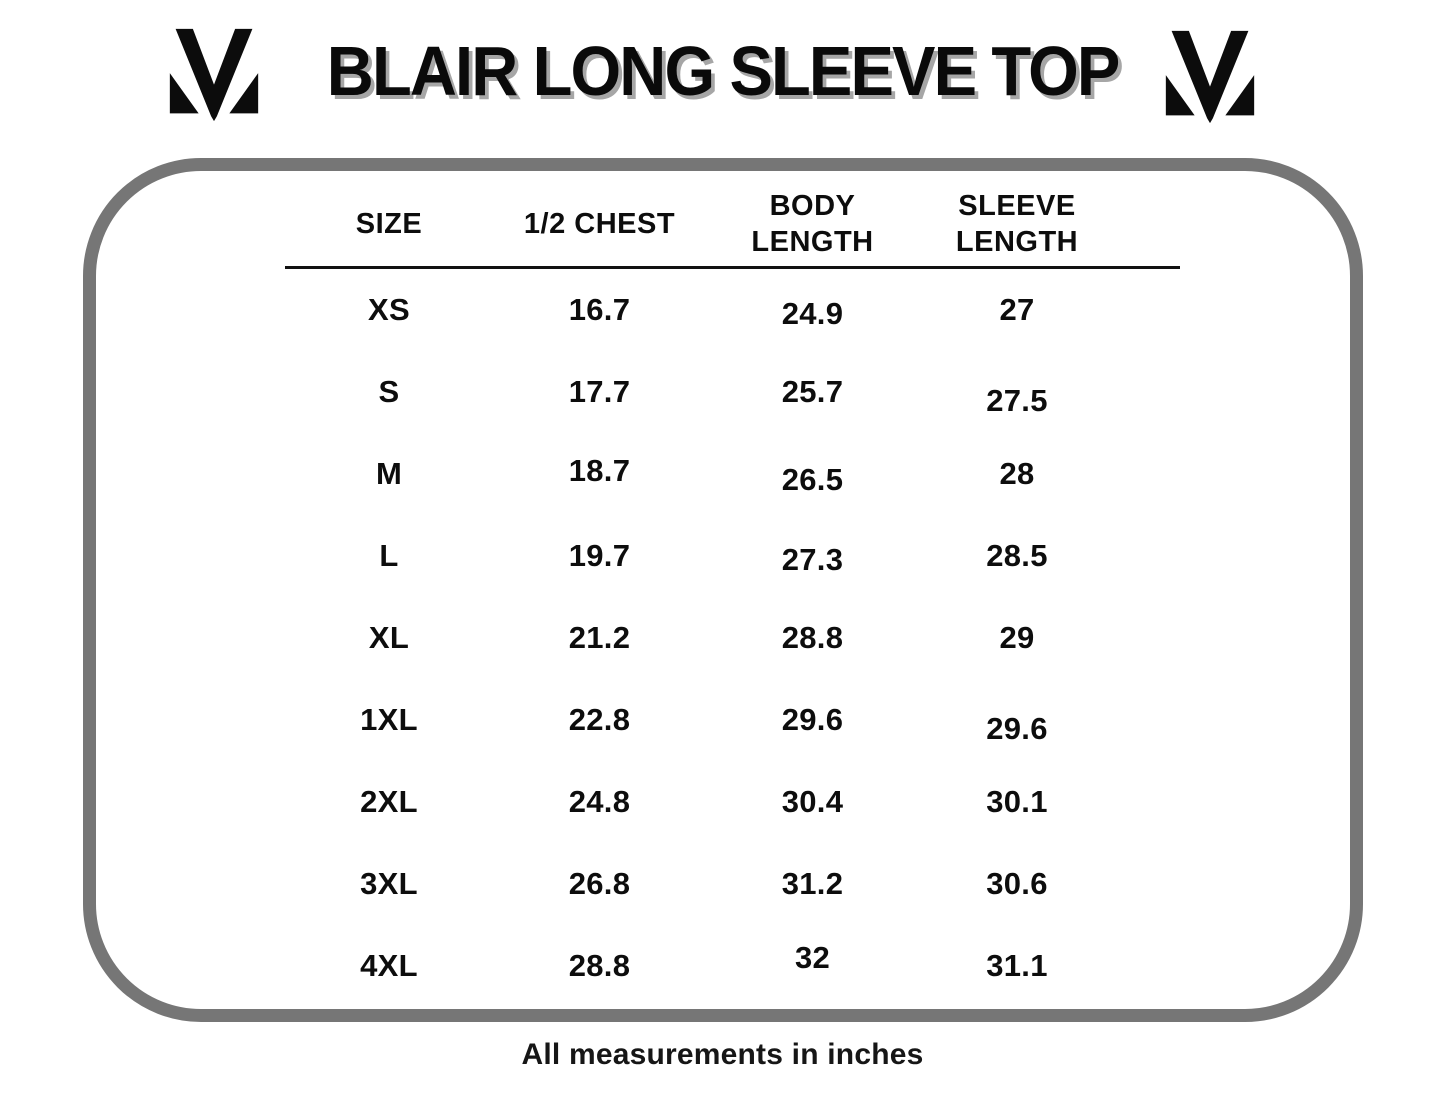 This screenshot has width=1445, height=1116. Describe the element at coordinates (599, 883) in the screenshot. I see `cell-half-chest: 26.8` at that location.